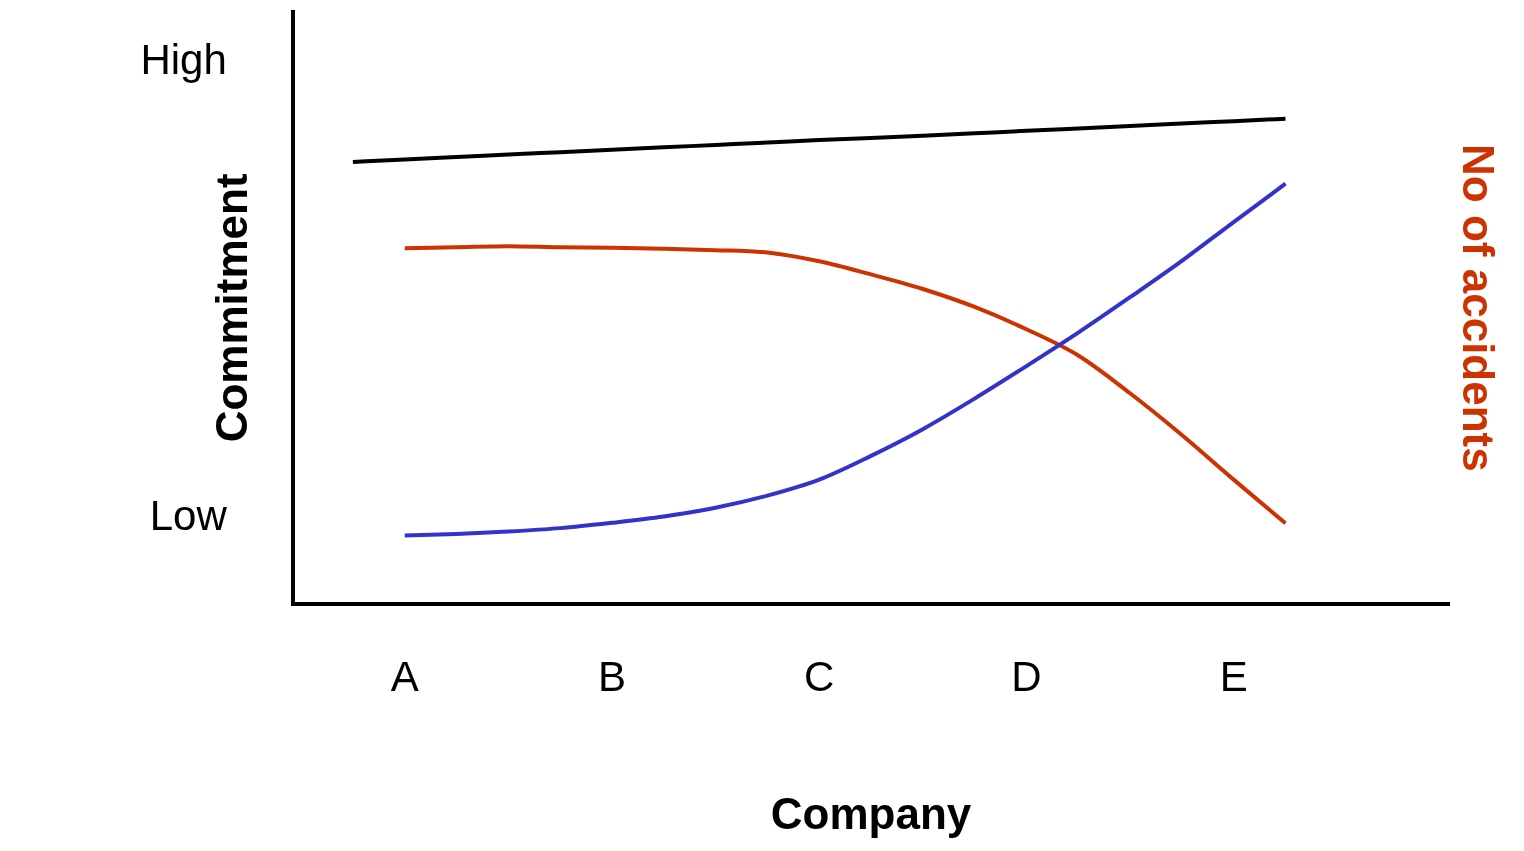 The image size is (1524, 851). Describe the element at coordinates (404, 676) in the screenshot. I see `x-tick-label: A` at that location.